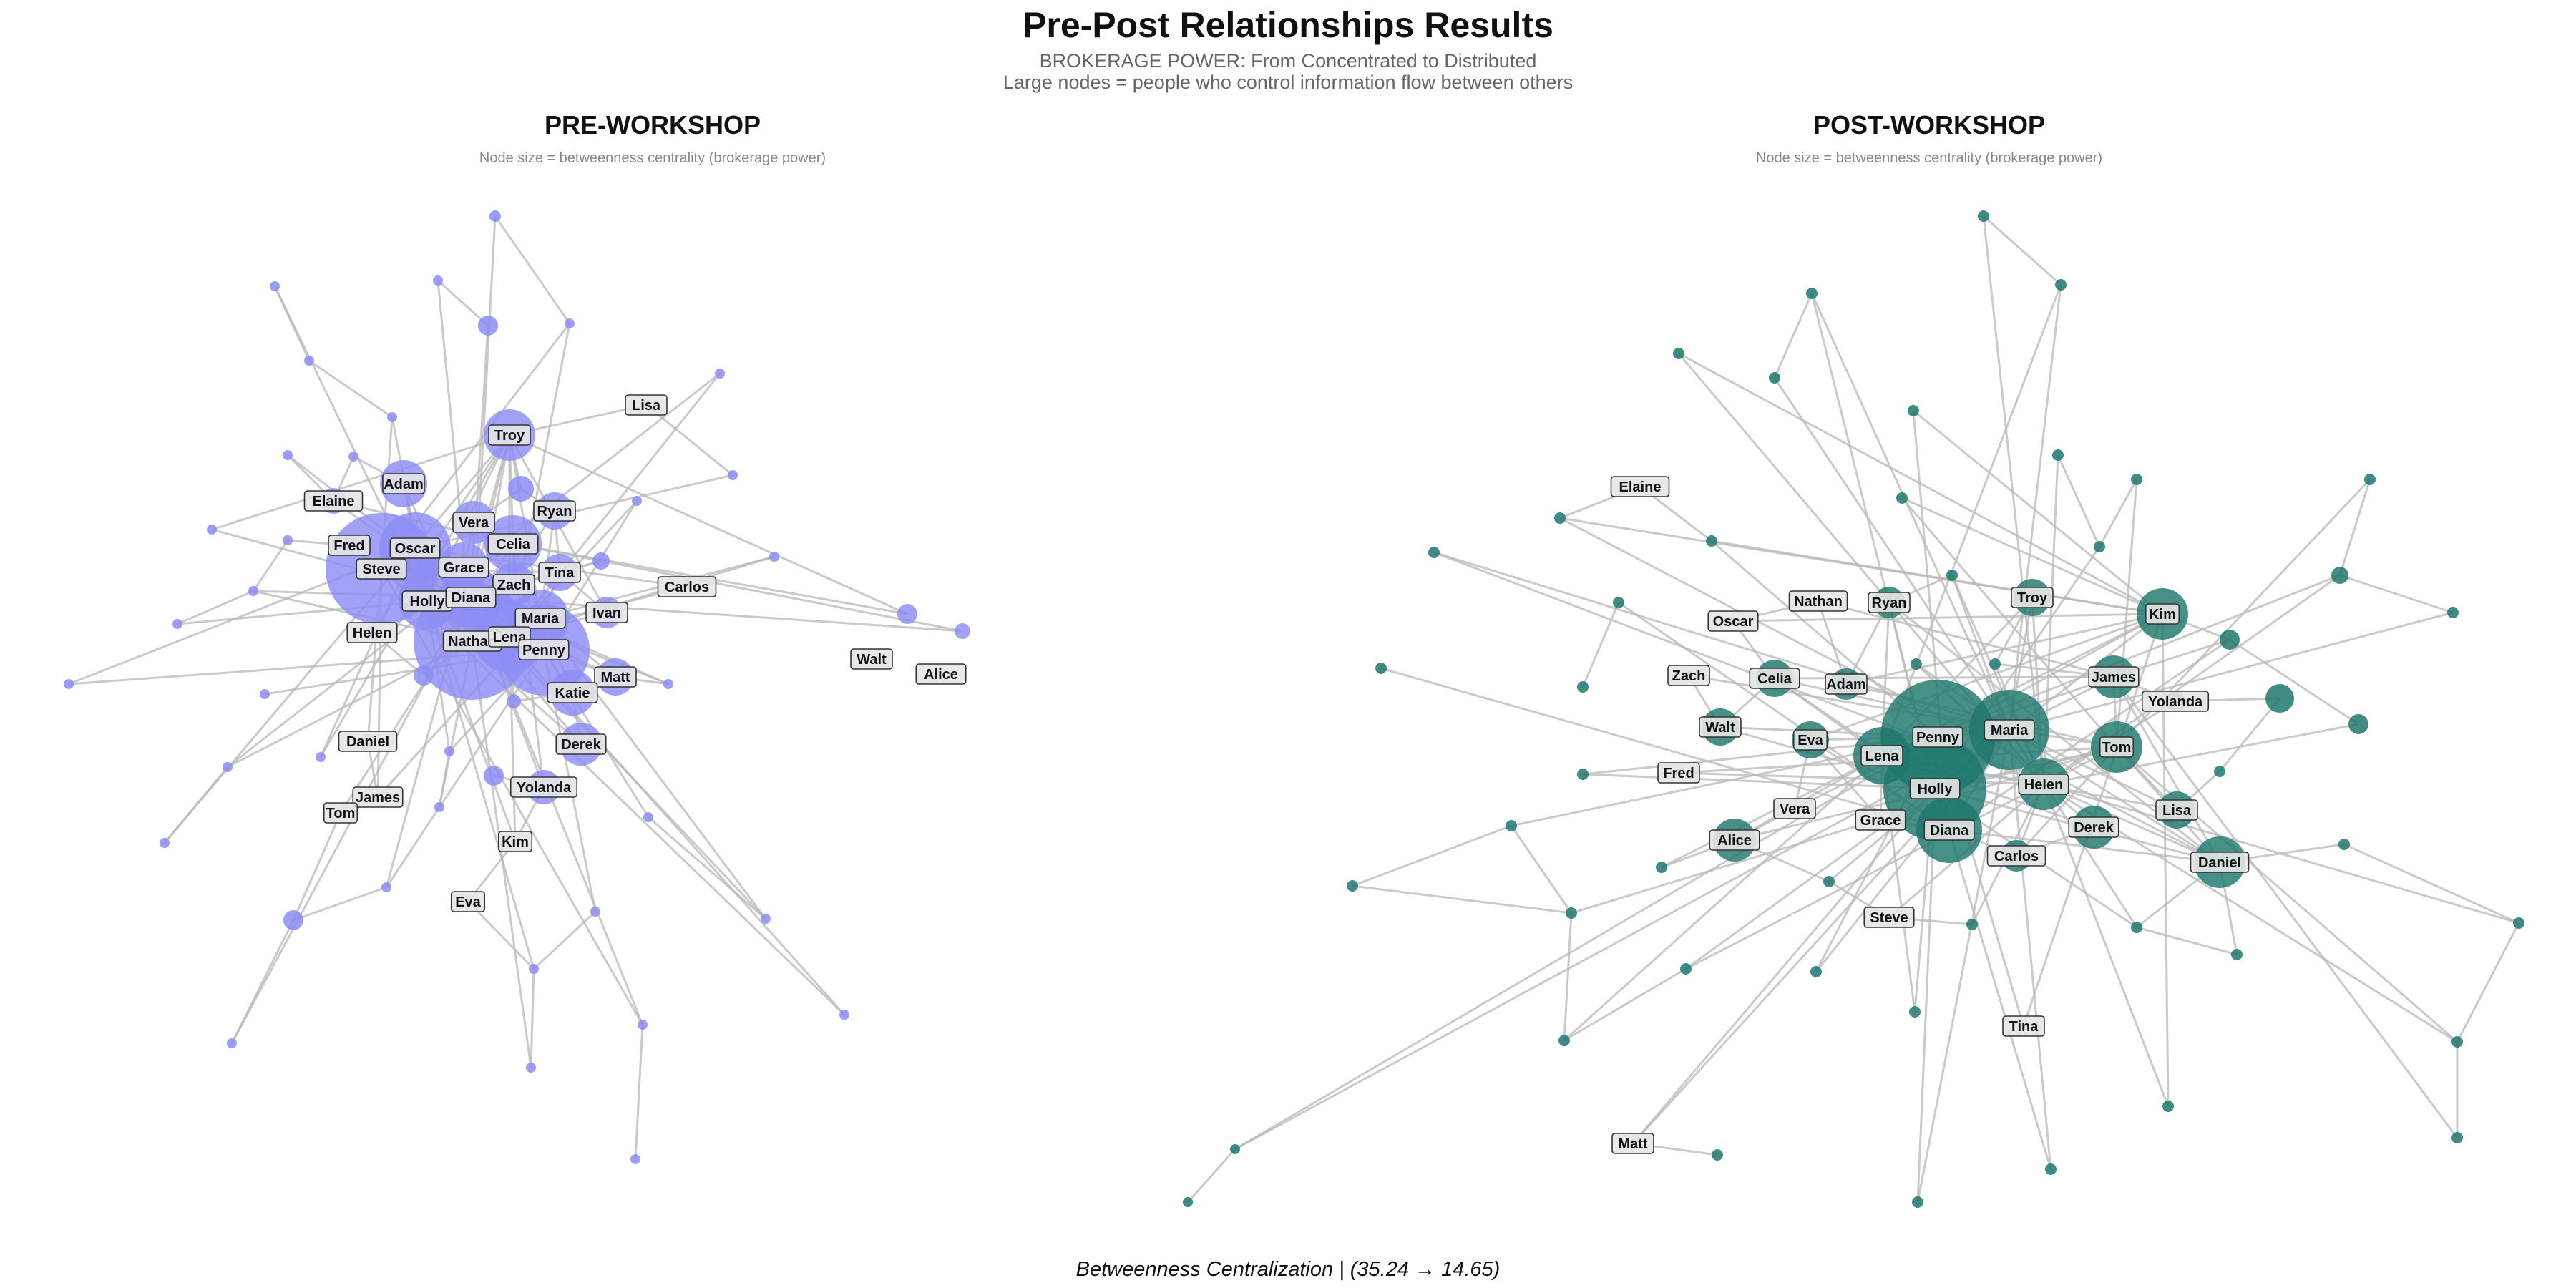 The width and height of the screenshot is (2576, 1288). I want to click on pre-label-celia: Celia, so click(513, 544).